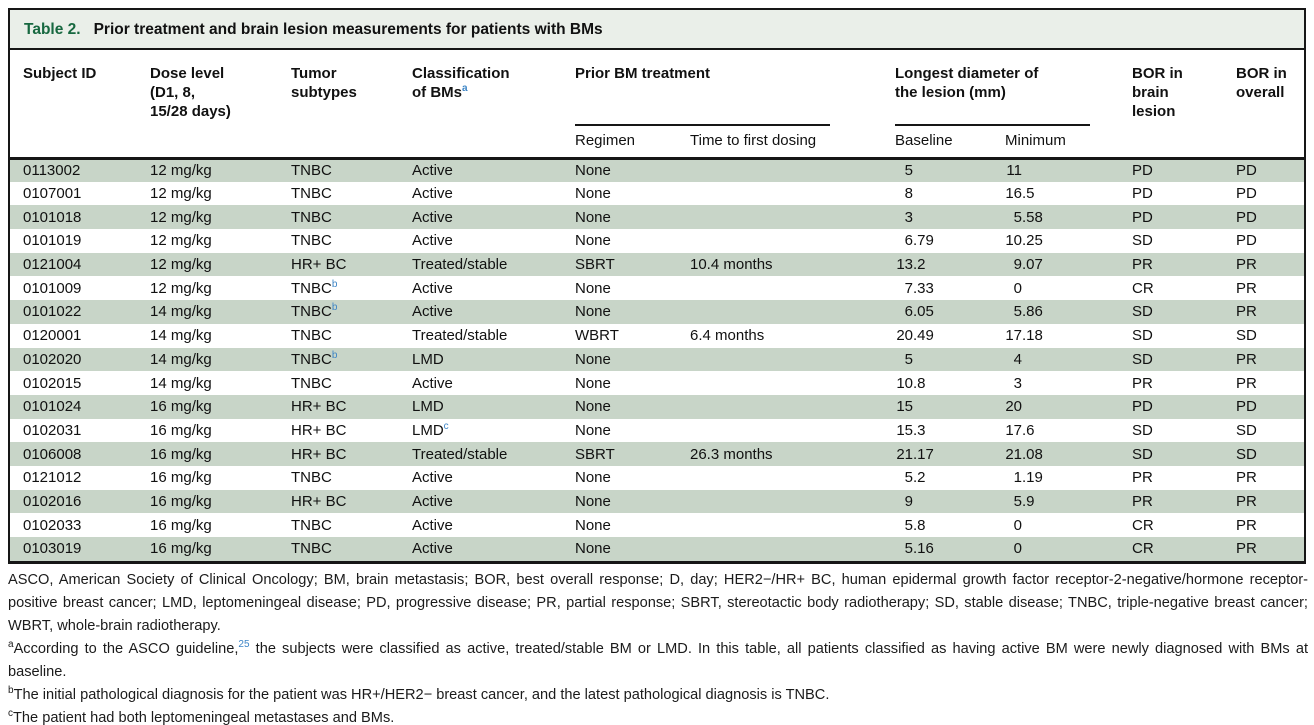  Describe the element at coordinates (919, 549) in the screenshot. I see `cell-baseline: 5.16` at that location.